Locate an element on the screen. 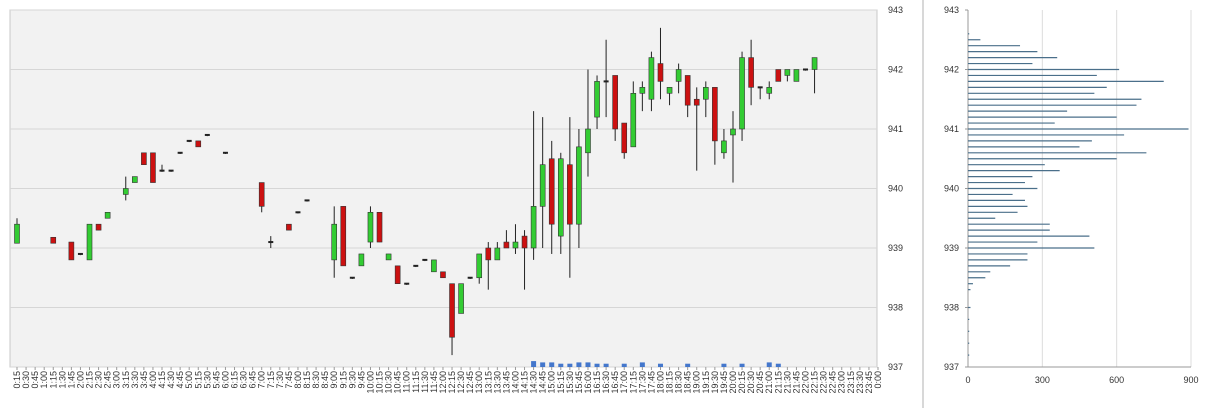  time-tick-label: 6:15 is located at coordinates (235, 380).